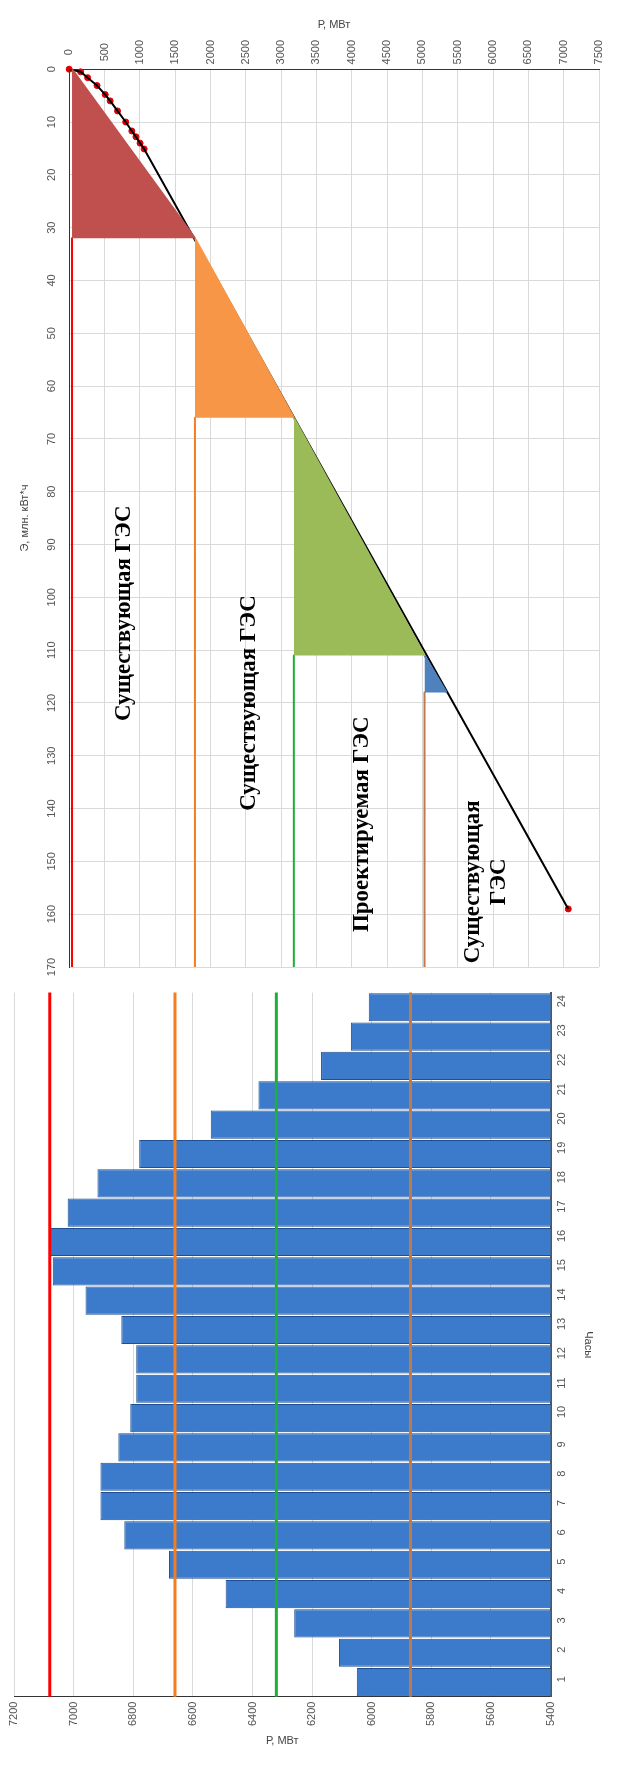  Describe the element at coordinates (51, 755) in the screenshot. I see `y-tick-label: 130` at that location.